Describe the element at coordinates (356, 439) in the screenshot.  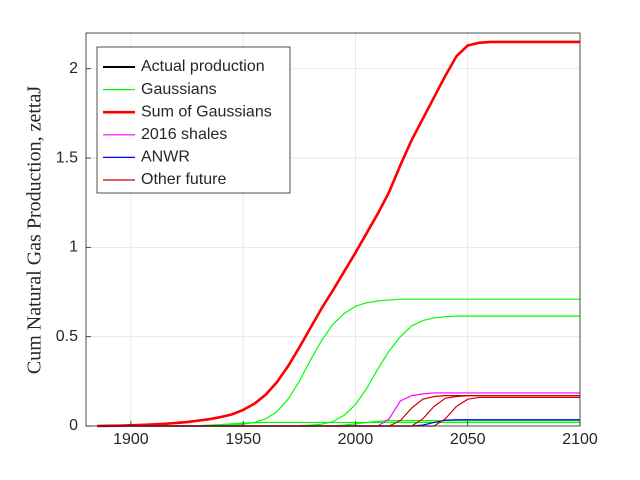
I see `x-tick-label: 2000` at that location.